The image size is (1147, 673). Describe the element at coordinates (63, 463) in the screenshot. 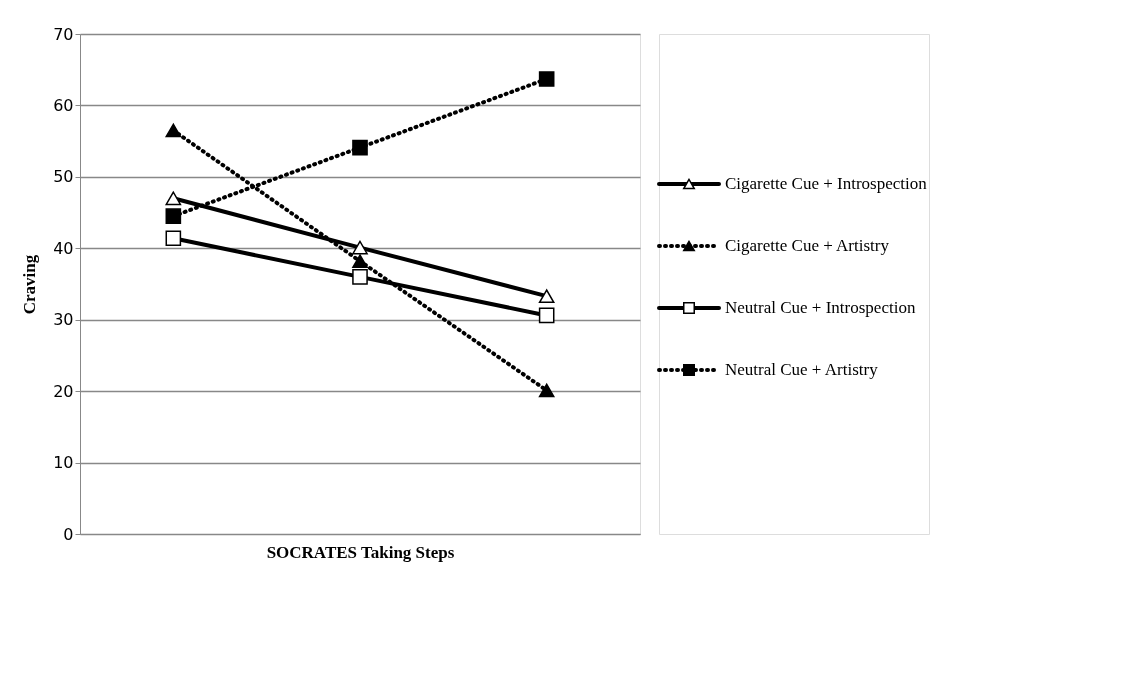

I see `y-tick-label: 10` at that location.